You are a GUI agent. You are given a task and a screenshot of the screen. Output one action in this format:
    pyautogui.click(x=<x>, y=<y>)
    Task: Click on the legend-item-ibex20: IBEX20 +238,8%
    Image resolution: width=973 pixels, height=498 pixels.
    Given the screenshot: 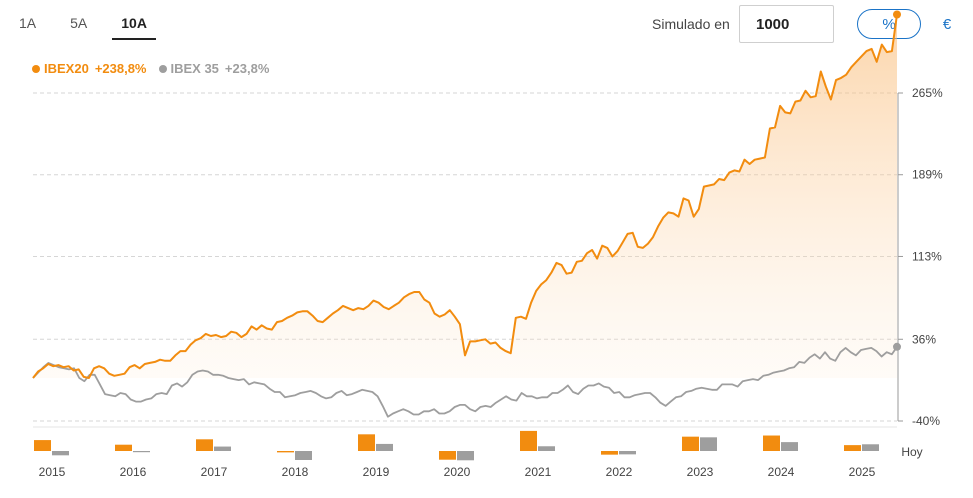 What is the action you would take?
    pyautogui.click(x=89, y=68)
    